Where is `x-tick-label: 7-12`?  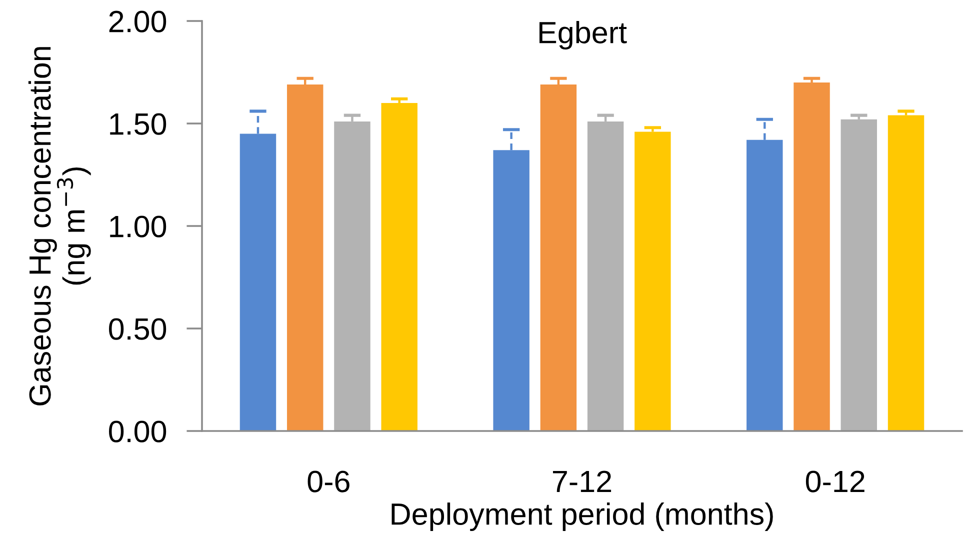
x-tick-label: 7-12 is located at coordinates (582, 481).